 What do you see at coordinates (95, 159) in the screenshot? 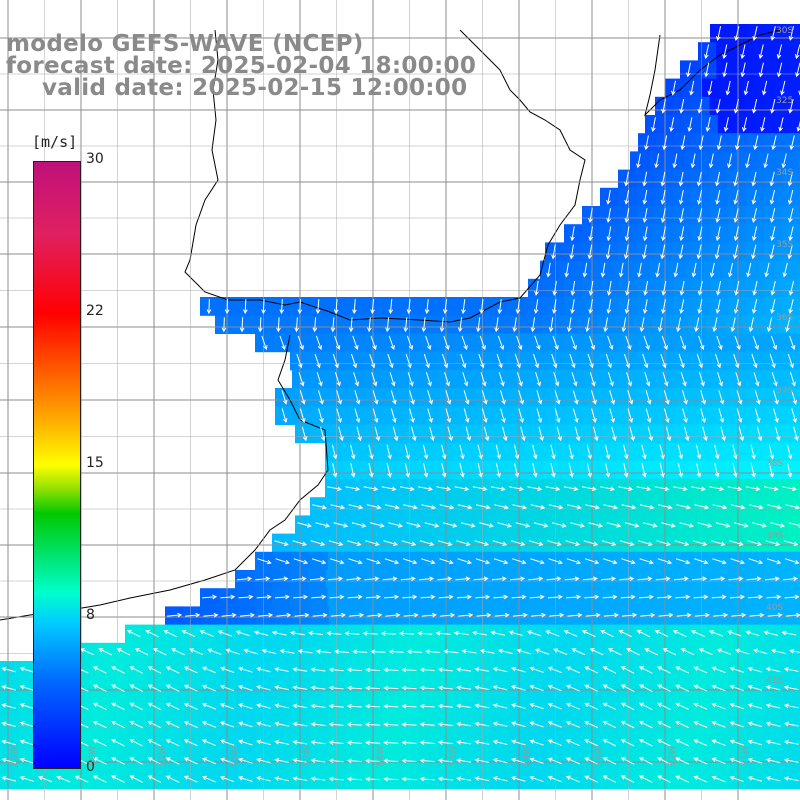
I see `colorbar-tick-30: 30` at bounding box center [95, 159].